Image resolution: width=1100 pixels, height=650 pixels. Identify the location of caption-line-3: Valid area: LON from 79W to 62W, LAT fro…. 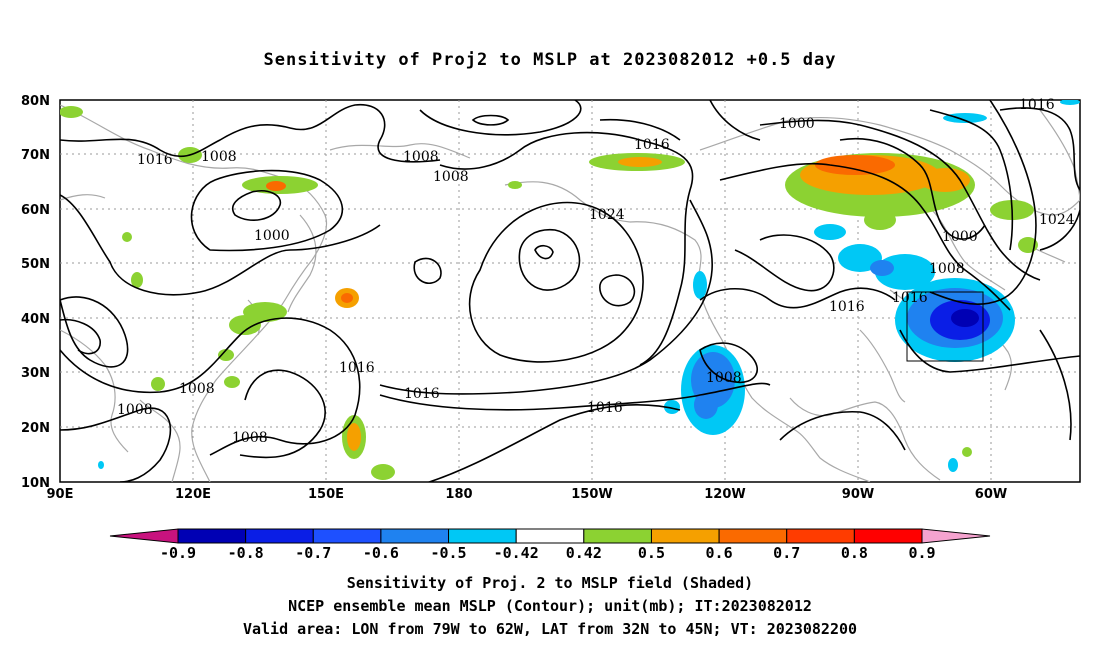
(550, 629).